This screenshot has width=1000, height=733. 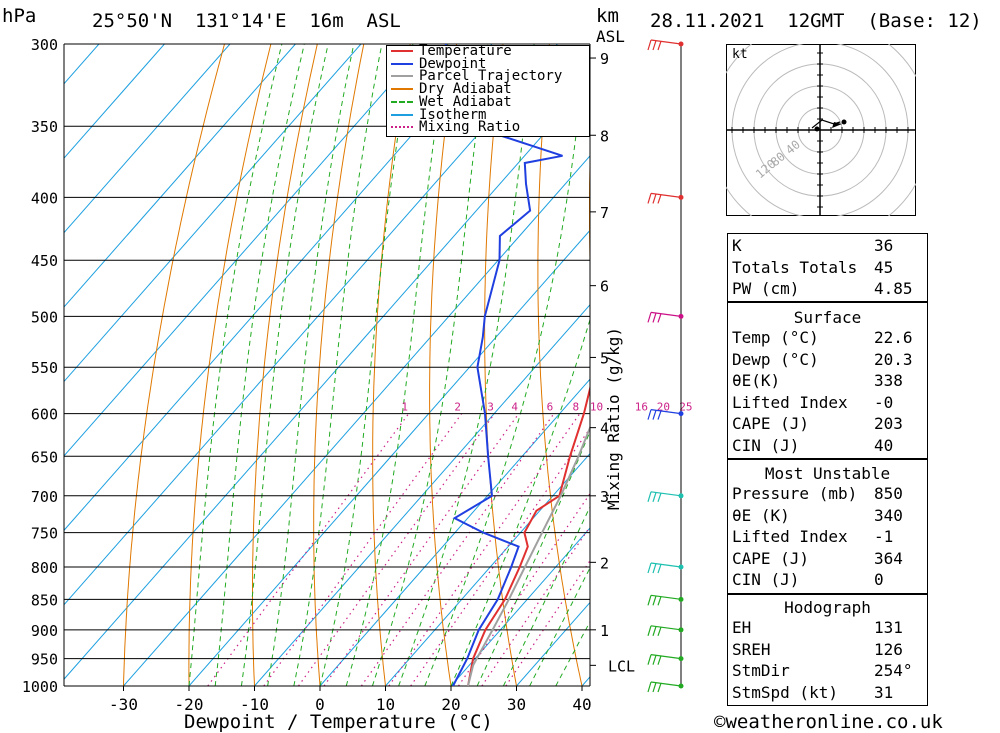 What do you see at coordinates (827, 381) in the screenshot?
I see `index-row: θE(K) 338` at bounding box center [827, 381].